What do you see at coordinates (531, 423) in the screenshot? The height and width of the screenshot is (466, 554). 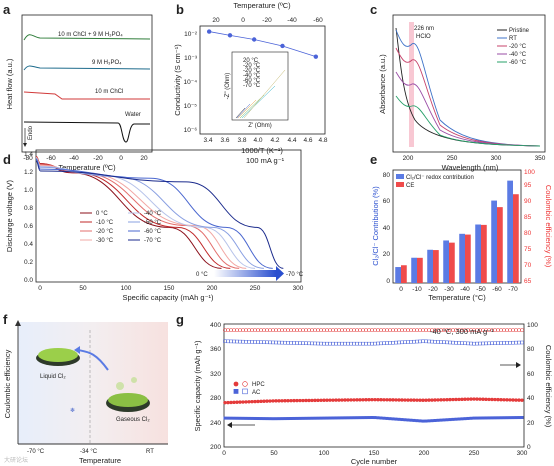 I see `y2-tick-g: 20` at bounding box center [531, 423].